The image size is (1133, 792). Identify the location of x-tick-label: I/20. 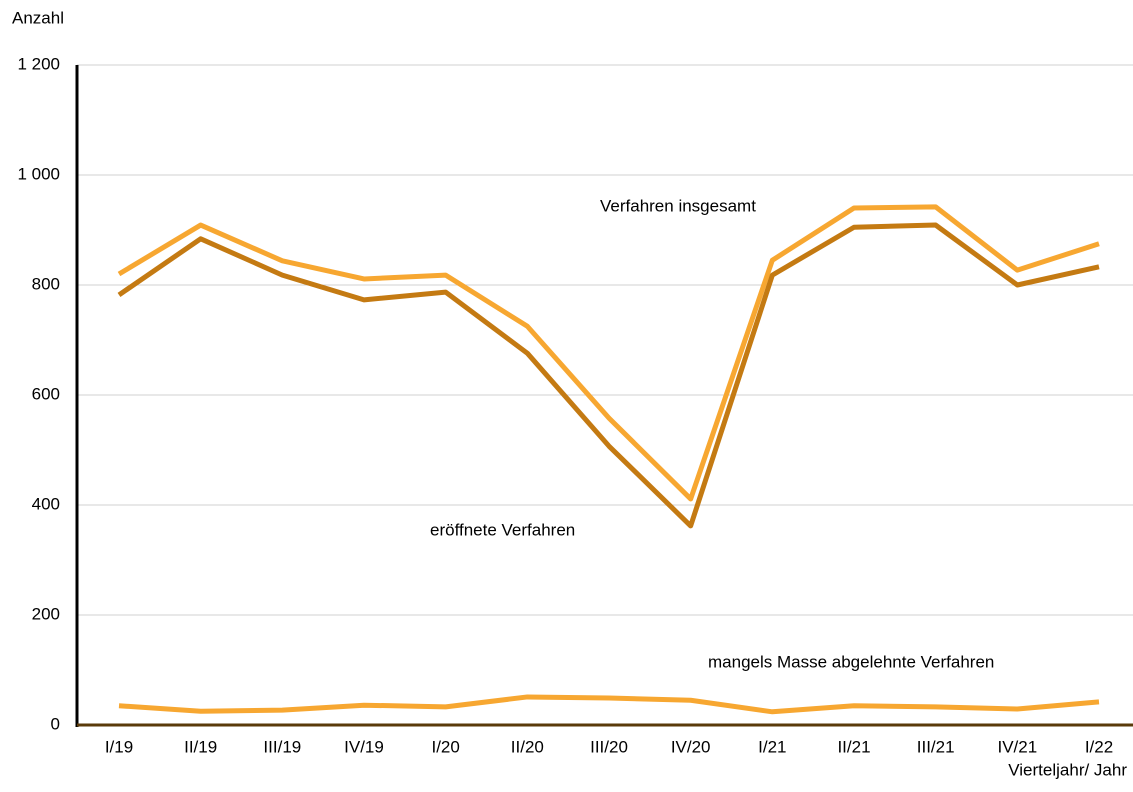
(445, 746).